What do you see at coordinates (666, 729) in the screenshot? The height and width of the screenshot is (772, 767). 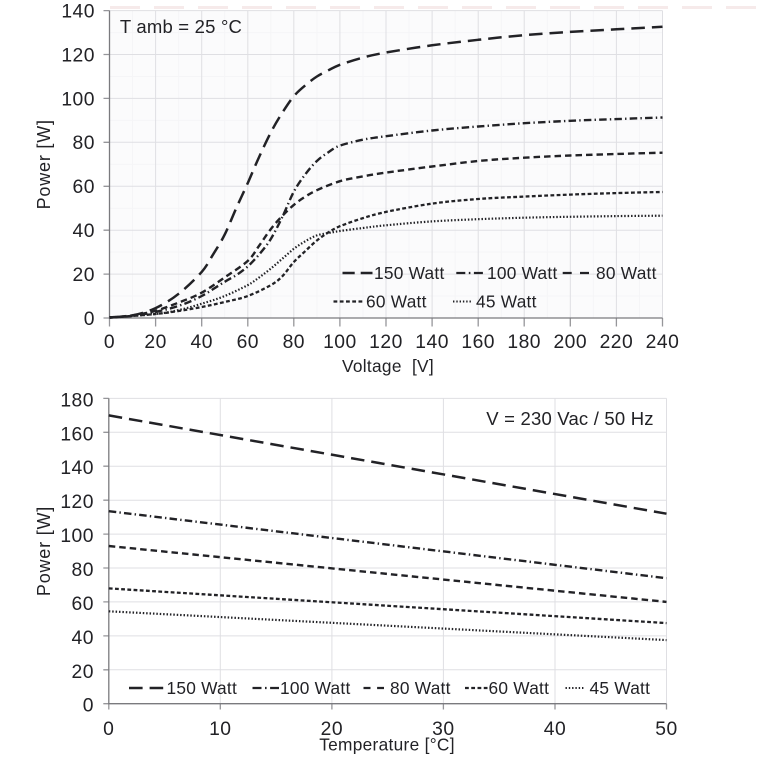 I see `svg-text: 50` at bounding box center [666, 729].